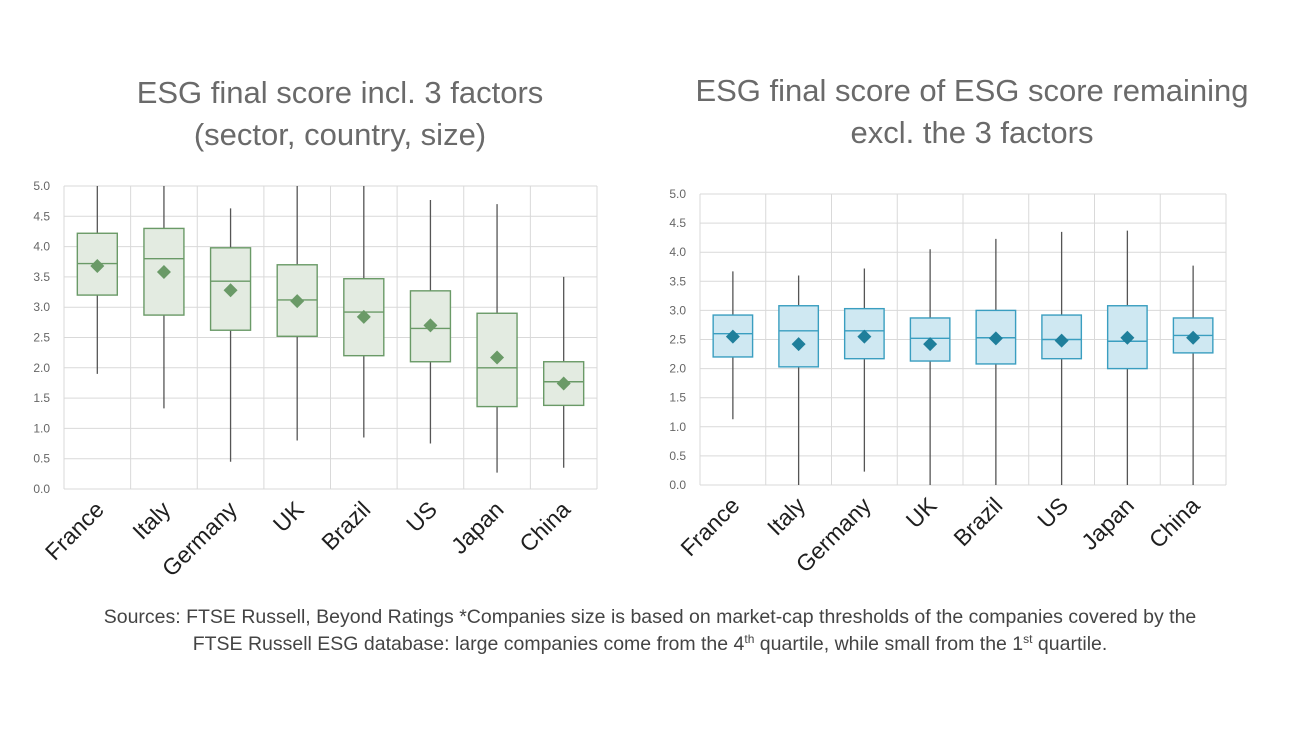  I want to click on left-ytick-label: 0.5, so click(41, 459).